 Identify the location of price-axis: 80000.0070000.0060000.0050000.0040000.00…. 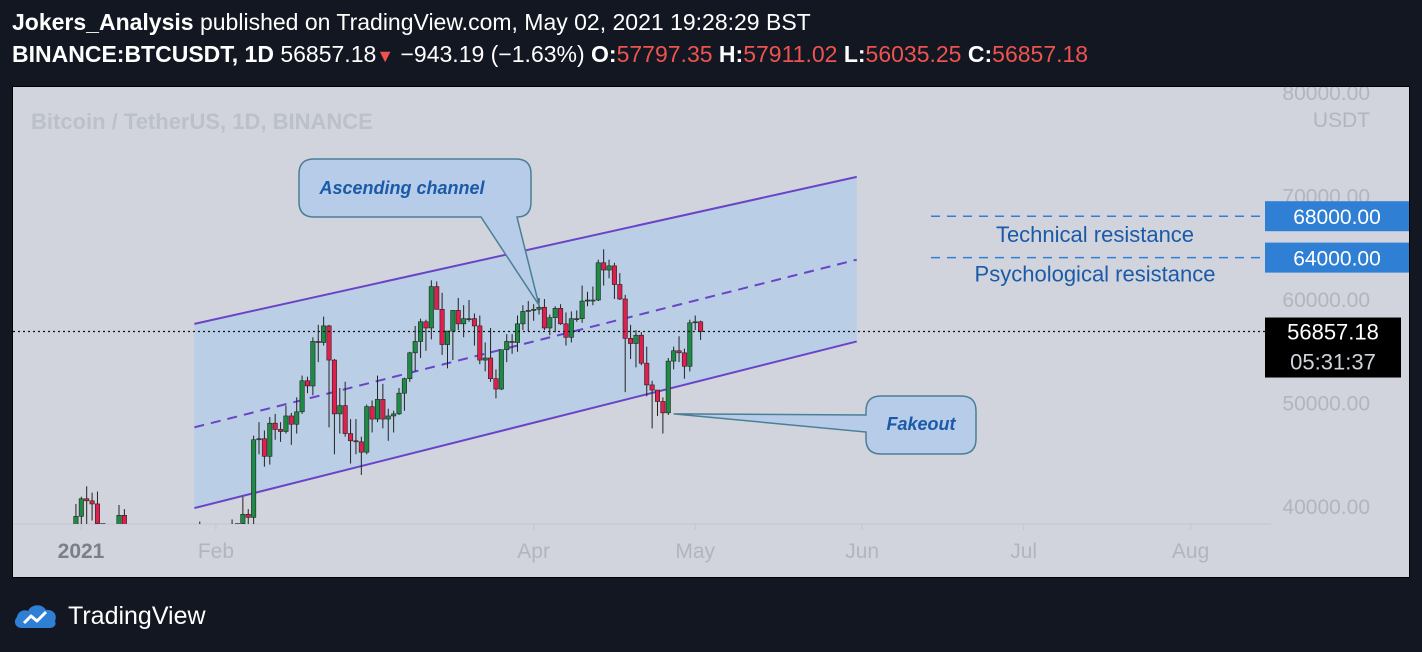
(1326, 303).